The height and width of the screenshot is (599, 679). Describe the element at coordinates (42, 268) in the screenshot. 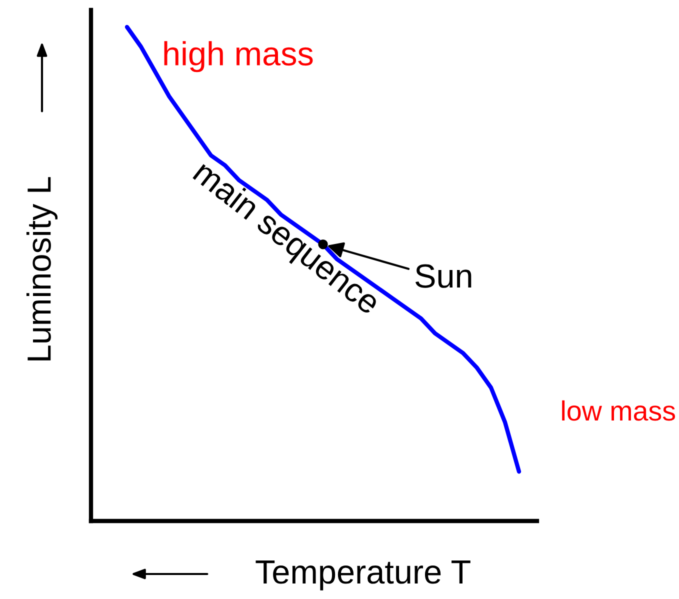

I see `y-axis-title: Luminosity L` at that location.